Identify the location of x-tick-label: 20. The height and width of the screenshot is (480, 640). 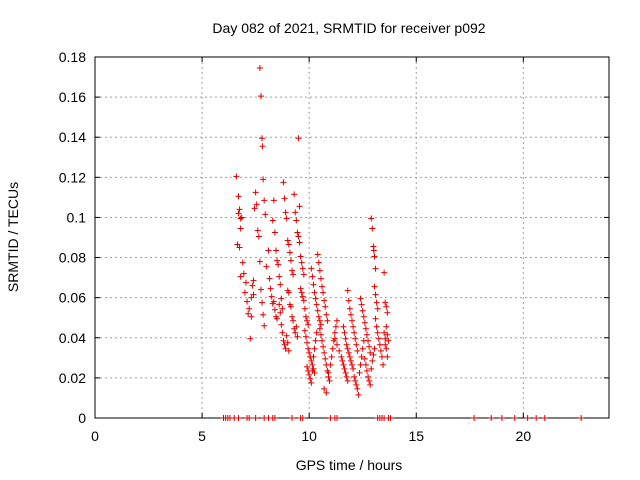
(524, 436).